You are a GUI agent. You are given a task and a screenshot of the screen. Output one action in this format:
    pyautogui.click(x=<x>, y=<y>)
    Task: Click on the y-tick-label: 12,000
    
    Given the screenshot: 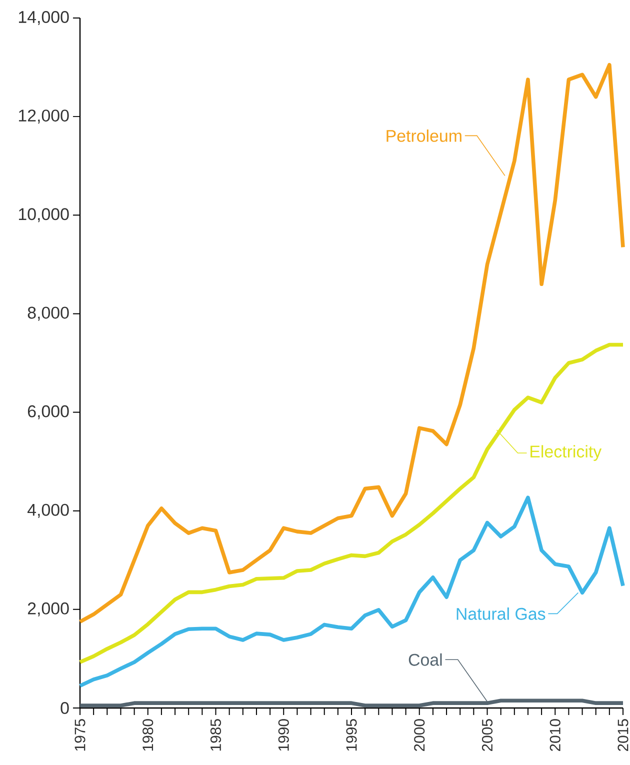 What is the action you would take?
    pyautogui.click(x=43, y=117)
    